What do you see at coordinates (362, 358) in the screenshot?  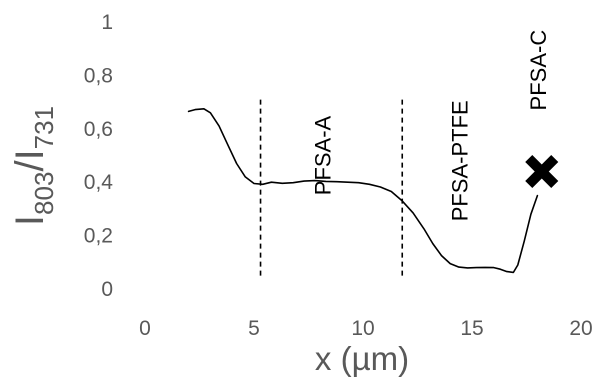 I see `x-axis-title: x (µm)` at bounding box center [362, 358].